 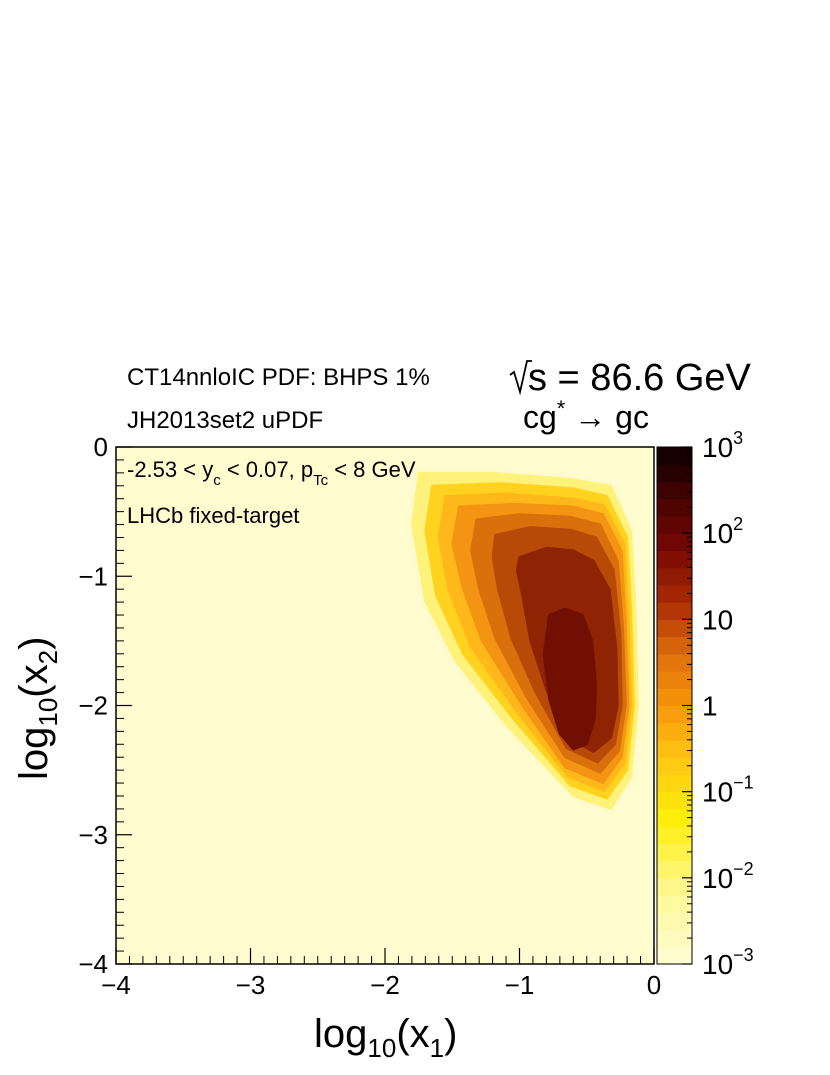 What do you see at coordinates (34, 680) in the screenshot?
I see `y-axis-title-var: (x` at bounding box center [34, 680].